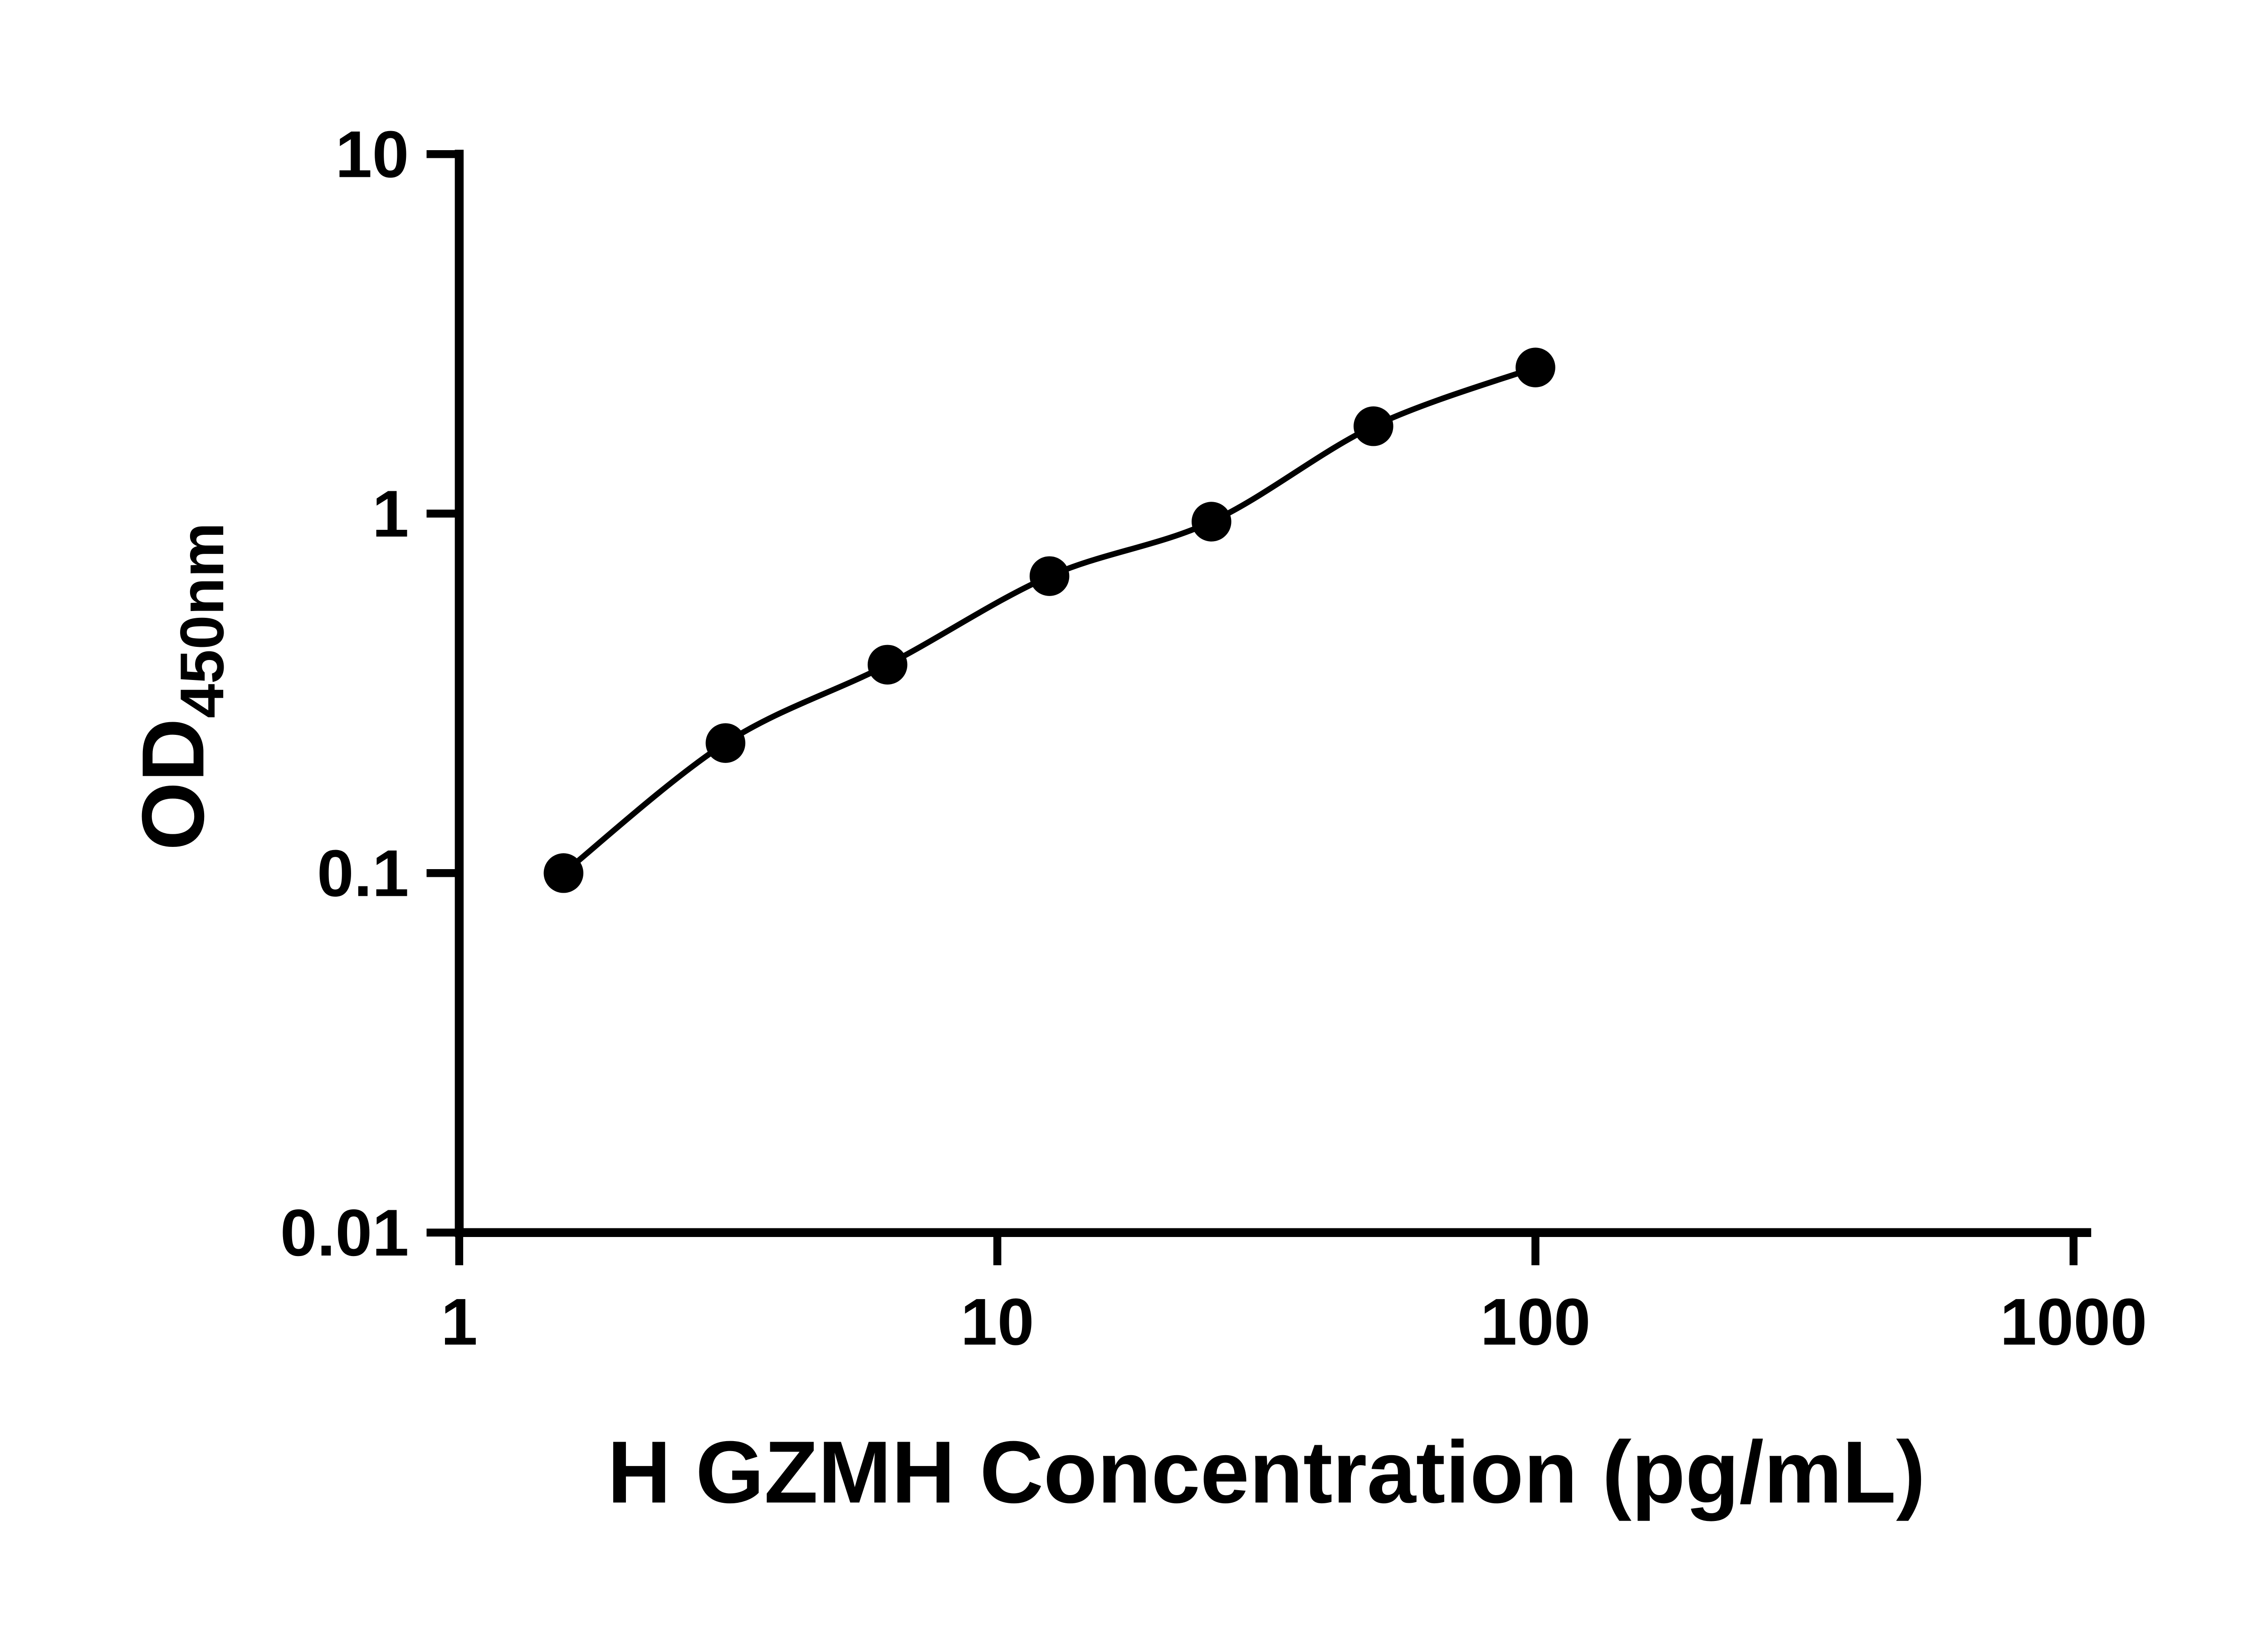 This screenshot has height=1633, width=2268. Describe the element at coordinates (173, 784) in the screenshot. I see `y-axis-title-main: OD` at that location.